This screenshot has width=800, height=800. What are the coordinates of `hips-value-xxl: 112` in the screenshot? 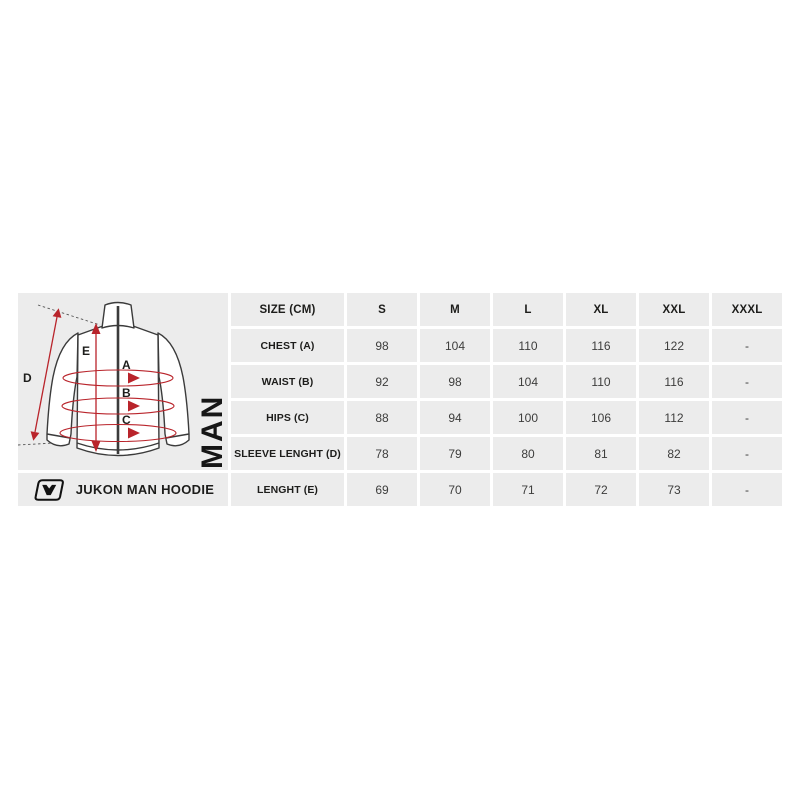 It's located at (674, 417).